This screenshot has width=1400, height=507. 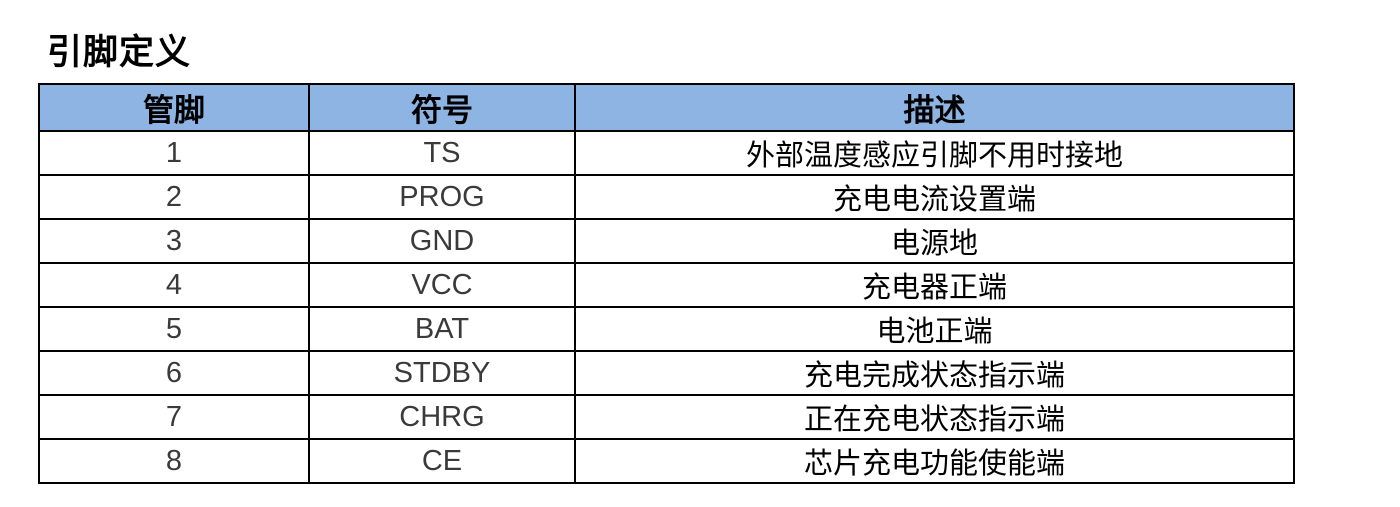 I want to click on pin-description: 电源地, so click(x=934, y=241).